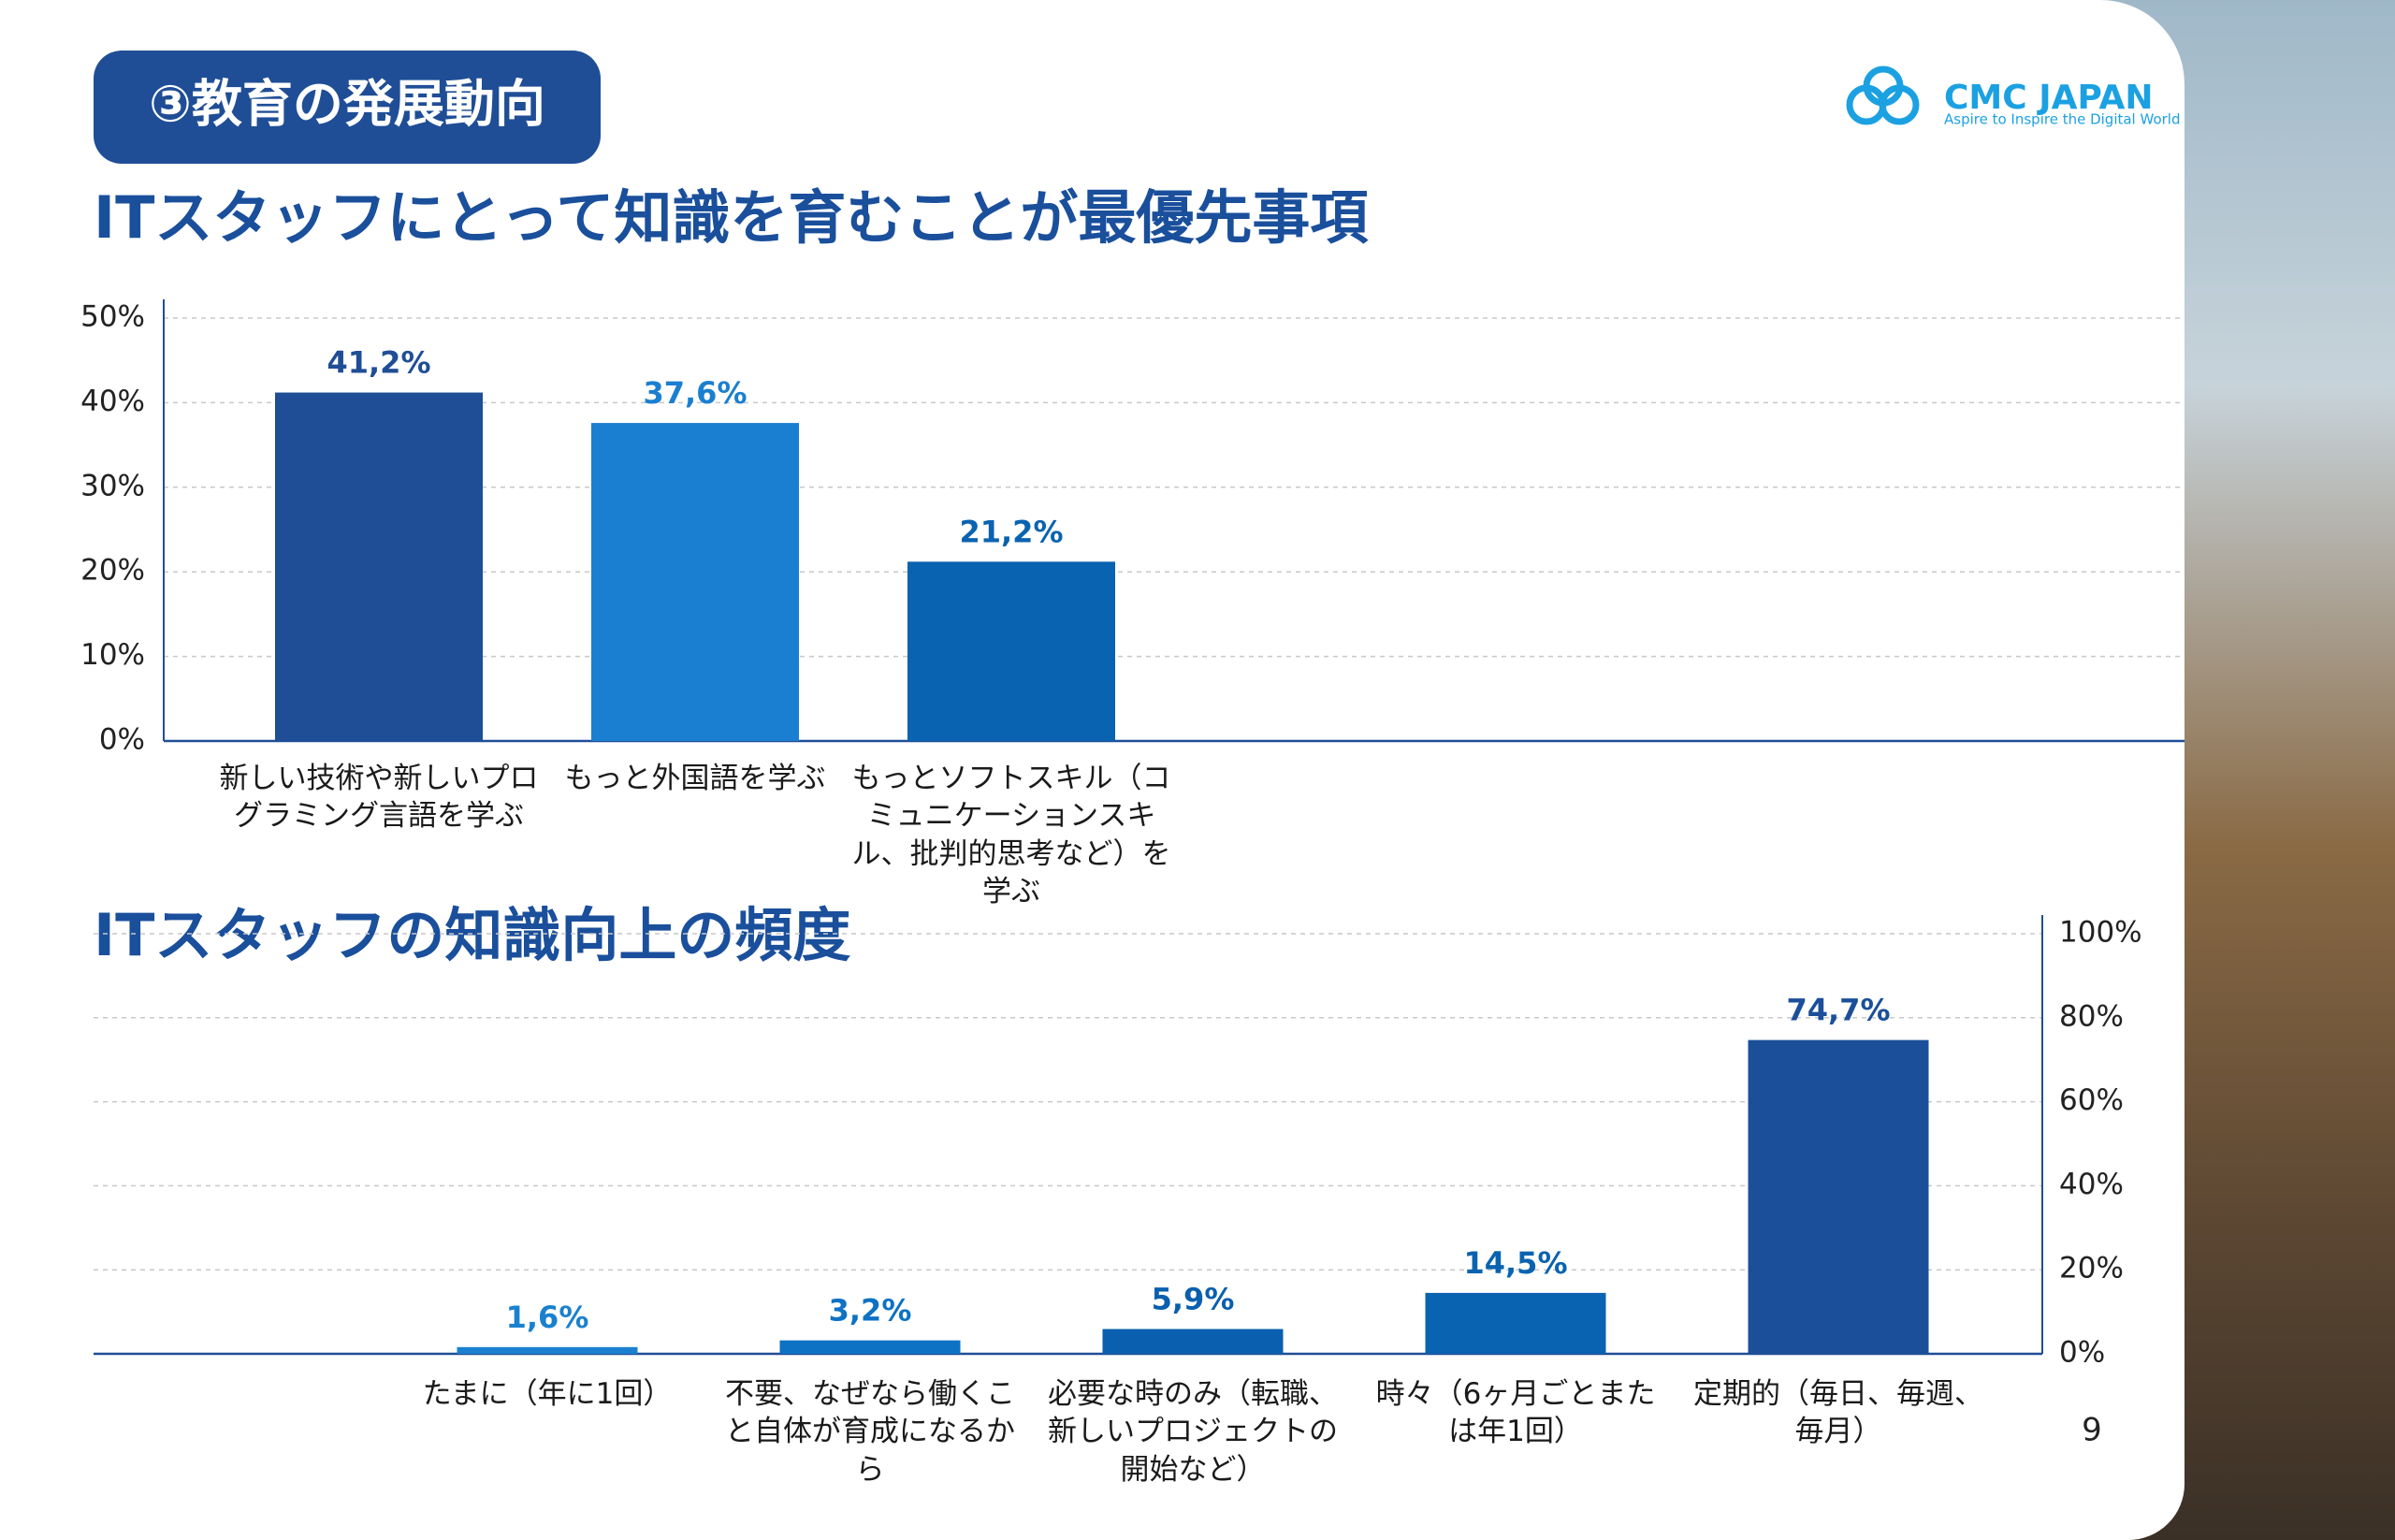 The width and height of the screenshot is (2395, 1540). What do you see at coordinates (1193, 1432) in the screenshot?
I see `x-tick-label: 必要な時のみ（転職、新しいプロジェクトの開始など）` at bounding box center [1193, 1432].